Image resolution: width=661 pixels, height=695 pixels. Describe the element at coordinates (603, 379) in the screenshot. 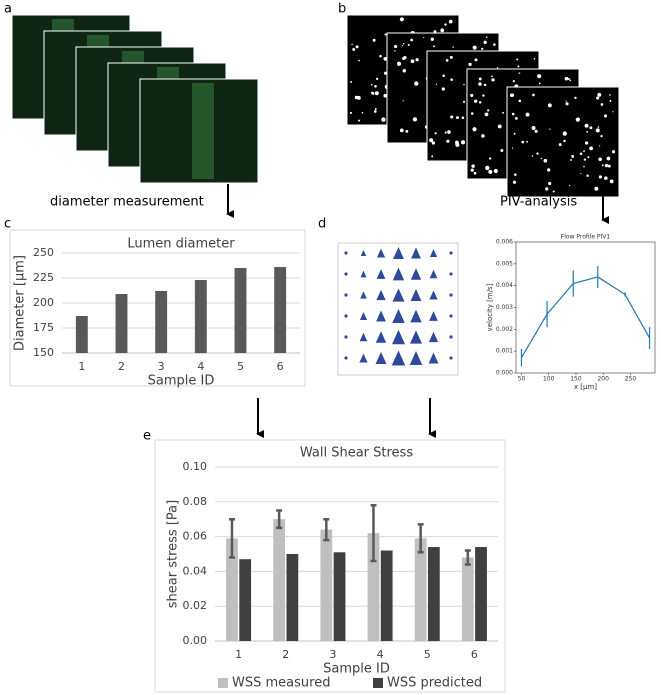

I see `x-tick-label: 200` at that location.